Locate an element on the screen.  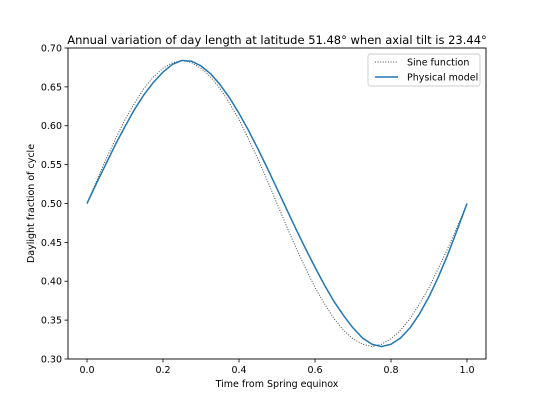
y-tick-label: 0.55 is located at coordinates (51, 165).